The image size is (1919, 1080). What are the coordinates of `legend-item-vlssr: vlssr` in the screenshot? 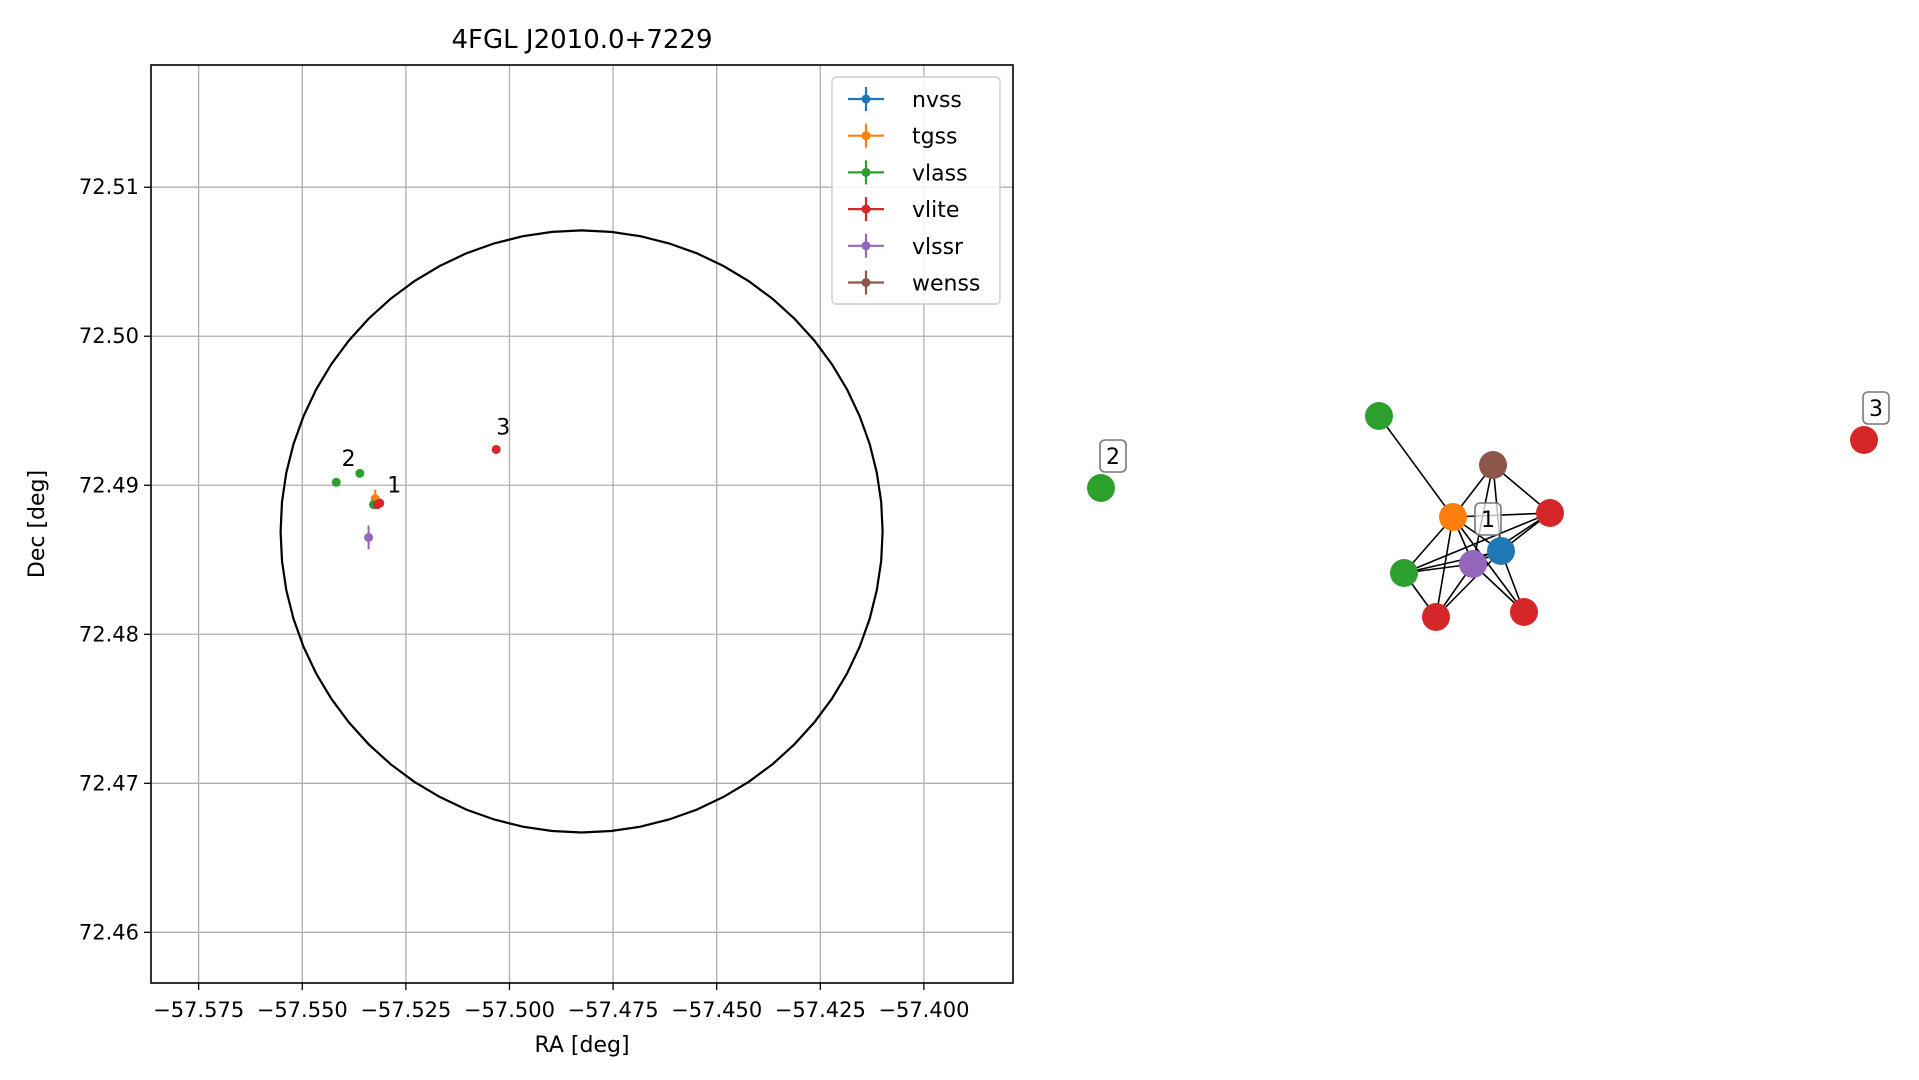 It's located at (906, 246).